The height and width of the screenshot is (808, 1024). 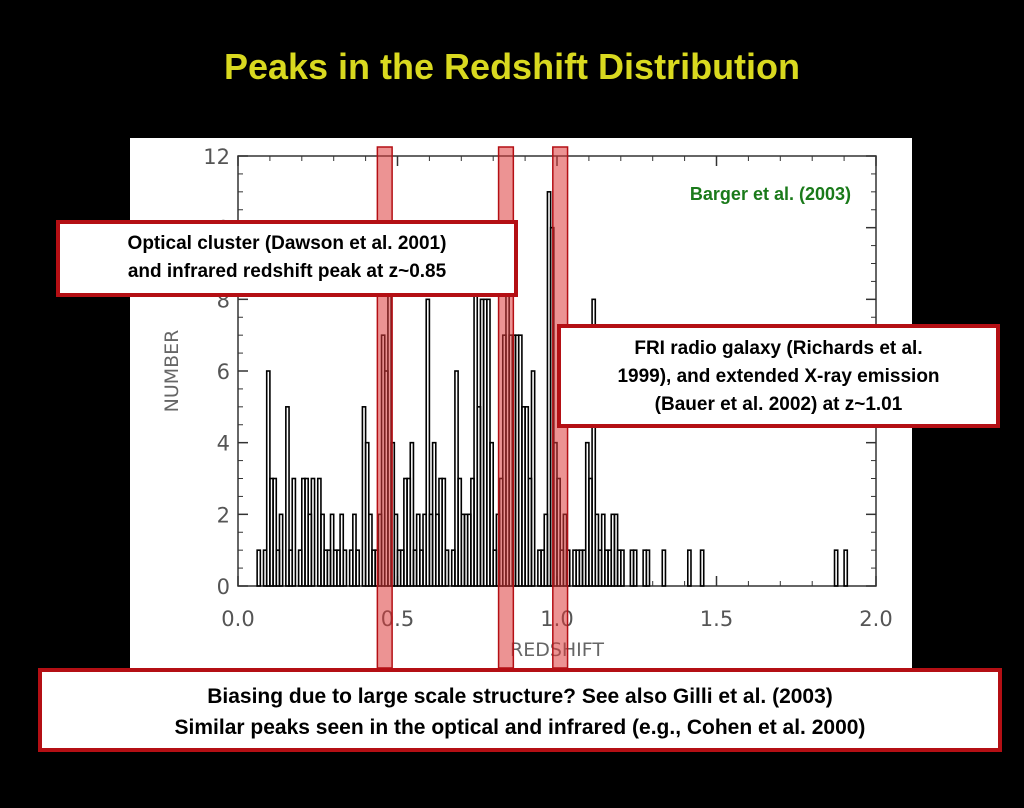 I want to click on citation-annotation: Barger et al. (2003), so click(x=770, y=194).